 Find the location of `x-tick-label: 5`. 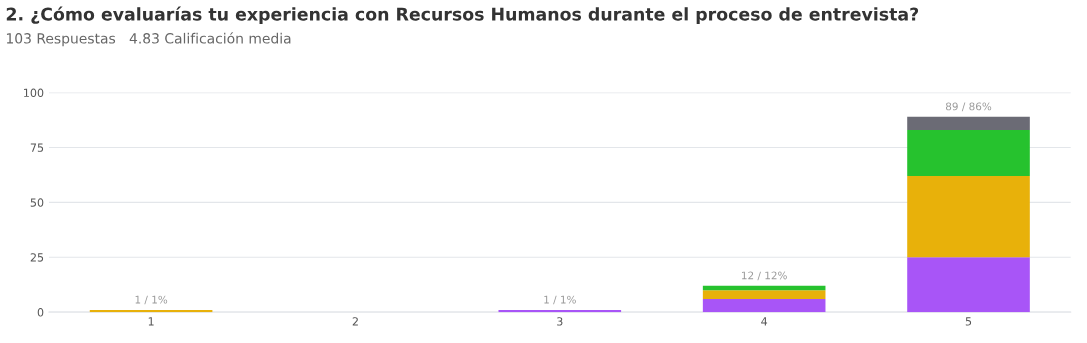

x-tick-label: 5 is located at coordinates (968, 321).